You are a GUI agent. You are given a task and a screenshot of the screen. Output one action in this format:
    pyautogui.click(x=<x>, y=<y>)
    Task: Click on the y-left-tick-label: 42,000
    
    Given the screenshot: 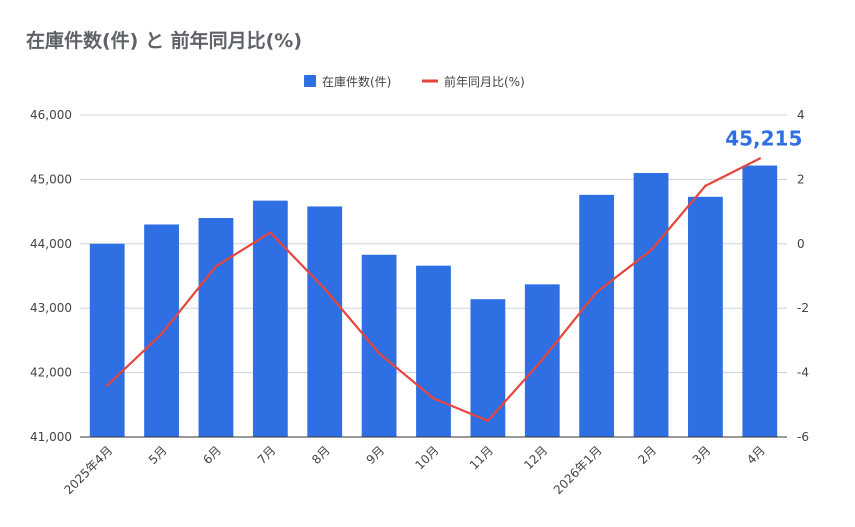 What is the action you would take?
    pyautogui.click(x=51, y=373)
    